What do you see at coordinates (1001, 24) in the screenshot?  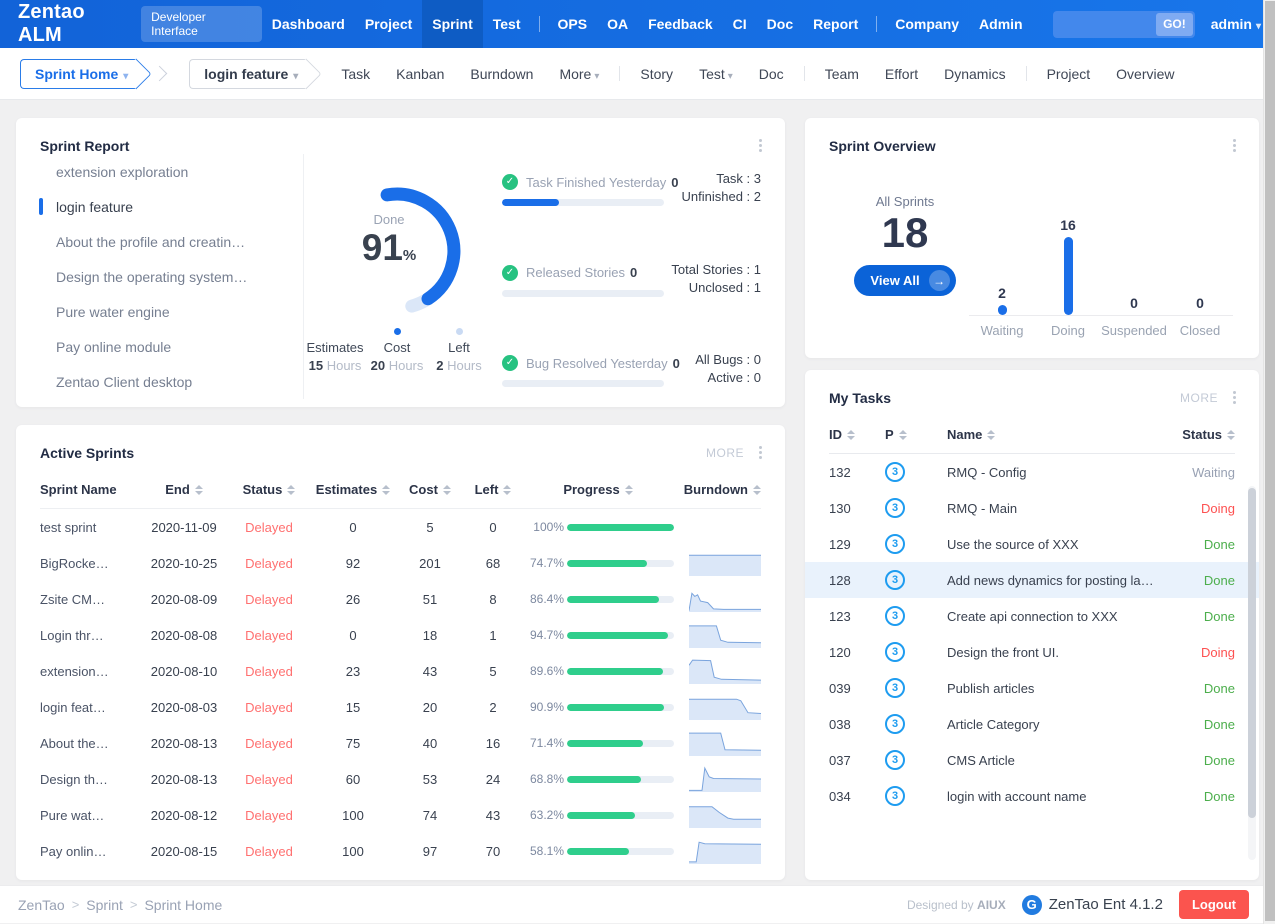 I see `nav-item-admin: Admin` at bounding box center [1001, 24].